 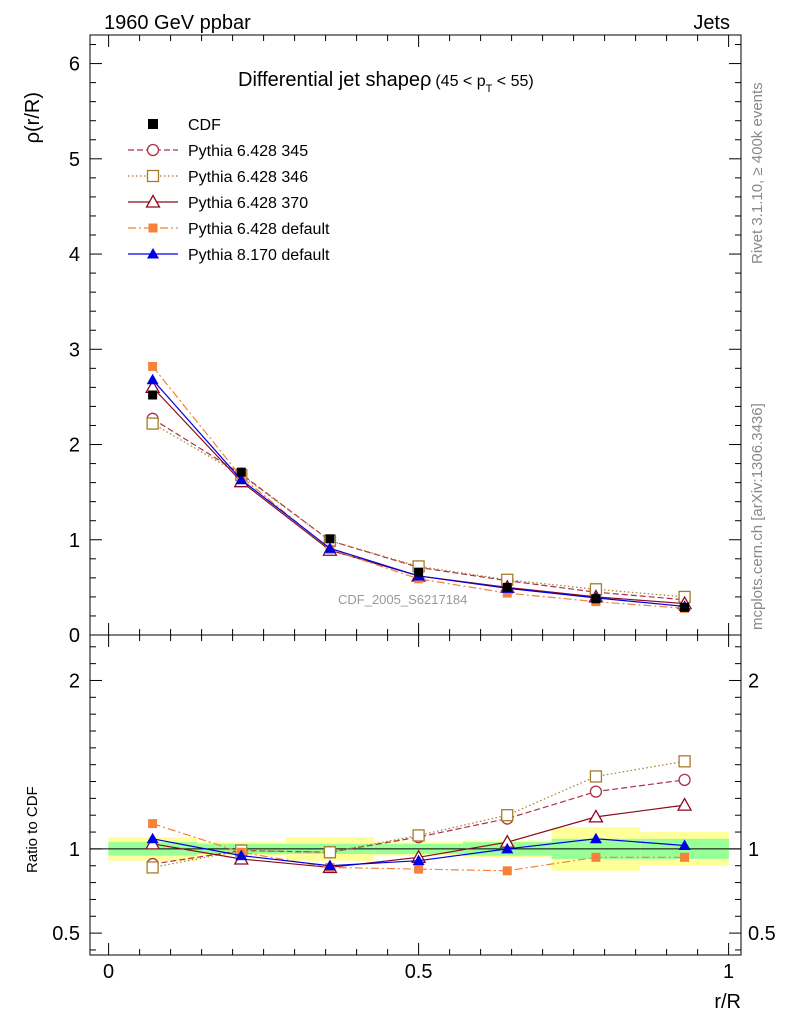 What do you see at coordinates (248, 203) in the screenshot?
I see `legend-label: Pythia 6.428 370` at bounding box center [248, 203].